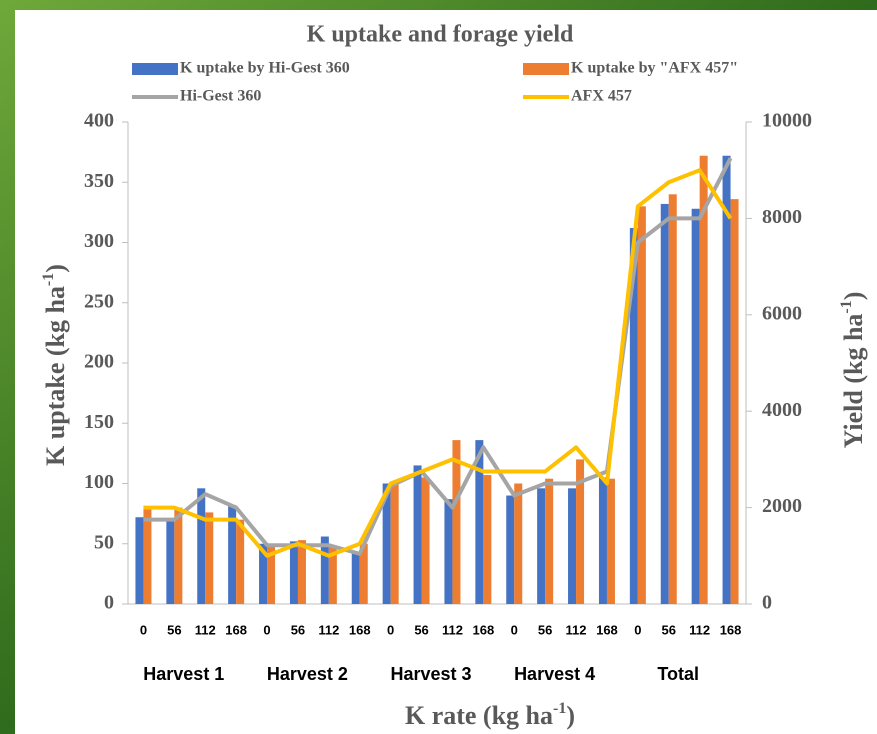  What do you see at coordinates (601, 96) in the screenshot?
I see `legend-label: AFX 457` at bounding box center [601, 96].